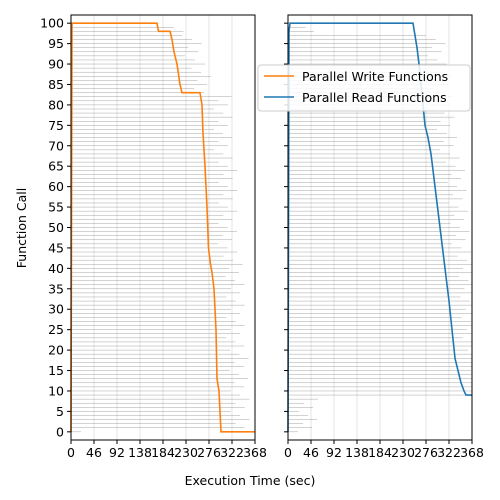 The width and height of the screenshot is (500, 500). What do you see at coordinates (56, 227) in the screenshot?
I see `y-tick-label: 50` at bounding box center [56, 227].